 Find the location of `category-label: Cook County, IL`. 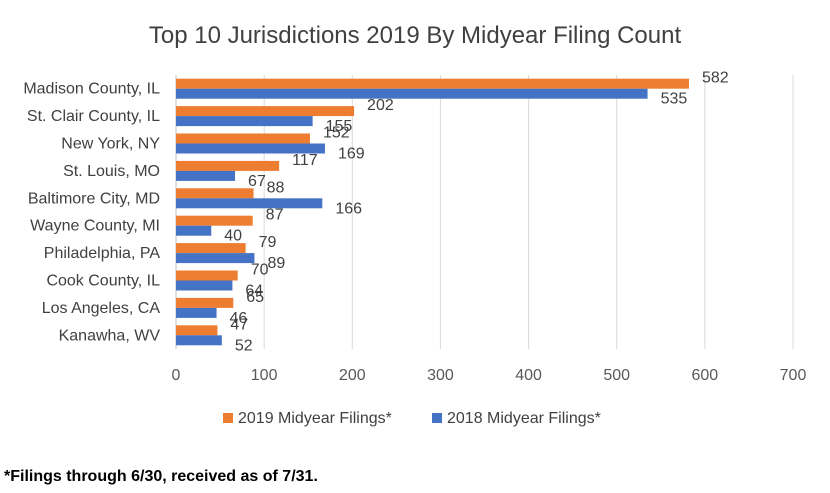

category-label: Cook County, IL is located at coordinates (103, 281).